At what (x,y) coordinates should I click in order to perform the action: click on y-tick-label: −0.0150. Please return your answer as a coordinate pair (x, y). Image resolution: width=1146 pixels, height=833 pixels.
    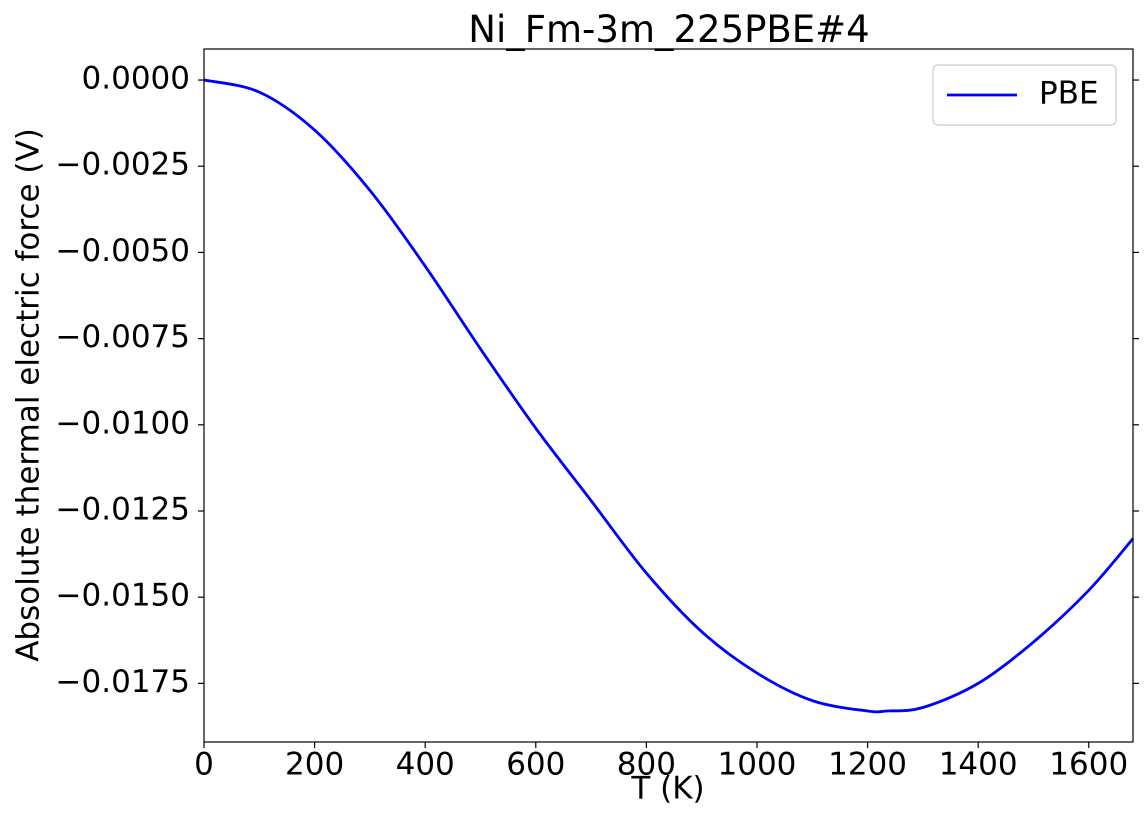
    Looking at the image, I should click on (123, 596).